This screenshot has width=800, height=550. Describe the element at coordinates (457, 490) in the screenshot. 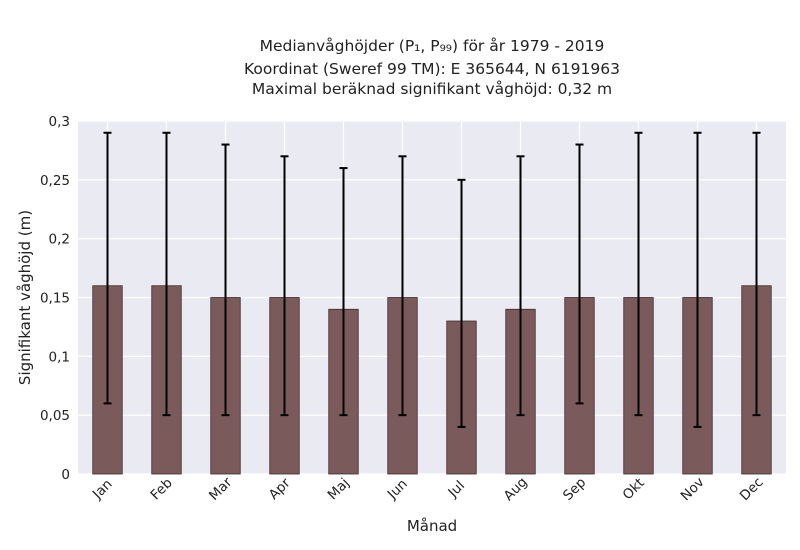

I see `x-tick-label: Jul` at that location.